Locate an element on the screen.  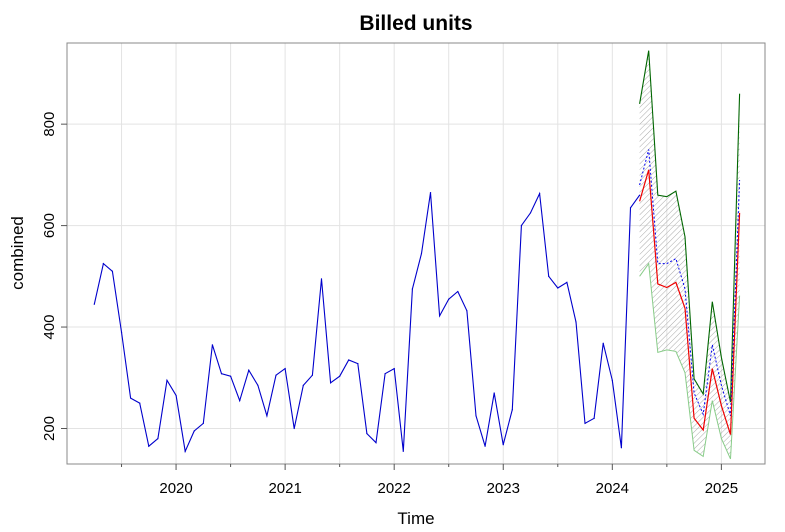
x-tick-label: 2022 is located at coordinates (394, 488).